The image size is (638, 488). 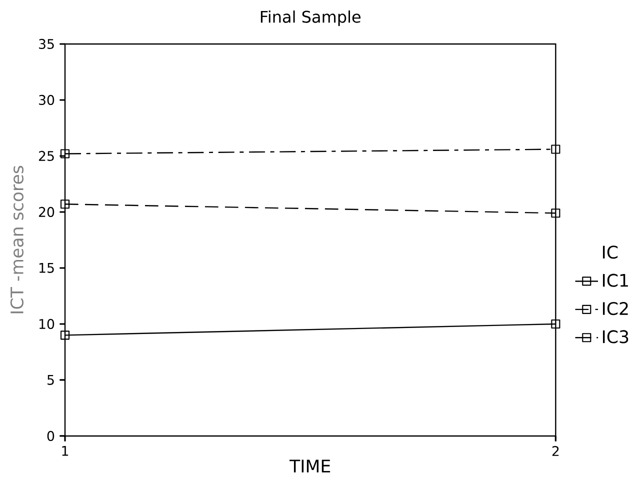 What do you see at coordinates (46, 268) in the screenshot?
I see `y-tick-label: 15` at bounding box center [46, 268].